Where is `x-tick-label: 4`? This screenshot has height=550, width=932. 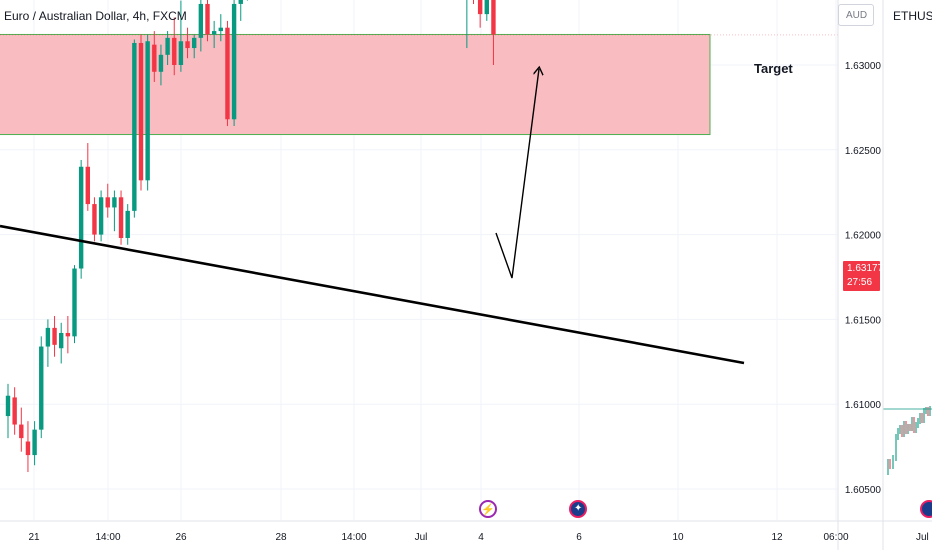 x-tick-label: 4 is located at coordinates (481, 537).